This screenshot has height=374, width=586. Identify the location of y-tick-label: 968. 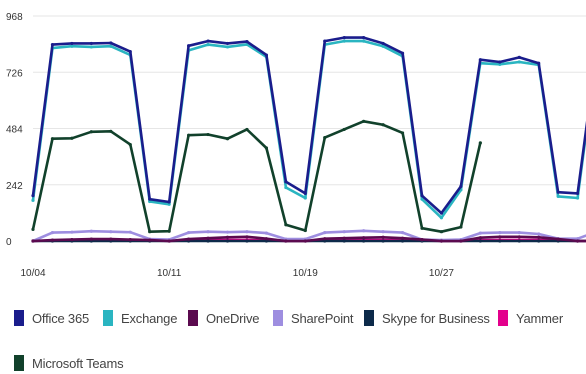
(14, 17).